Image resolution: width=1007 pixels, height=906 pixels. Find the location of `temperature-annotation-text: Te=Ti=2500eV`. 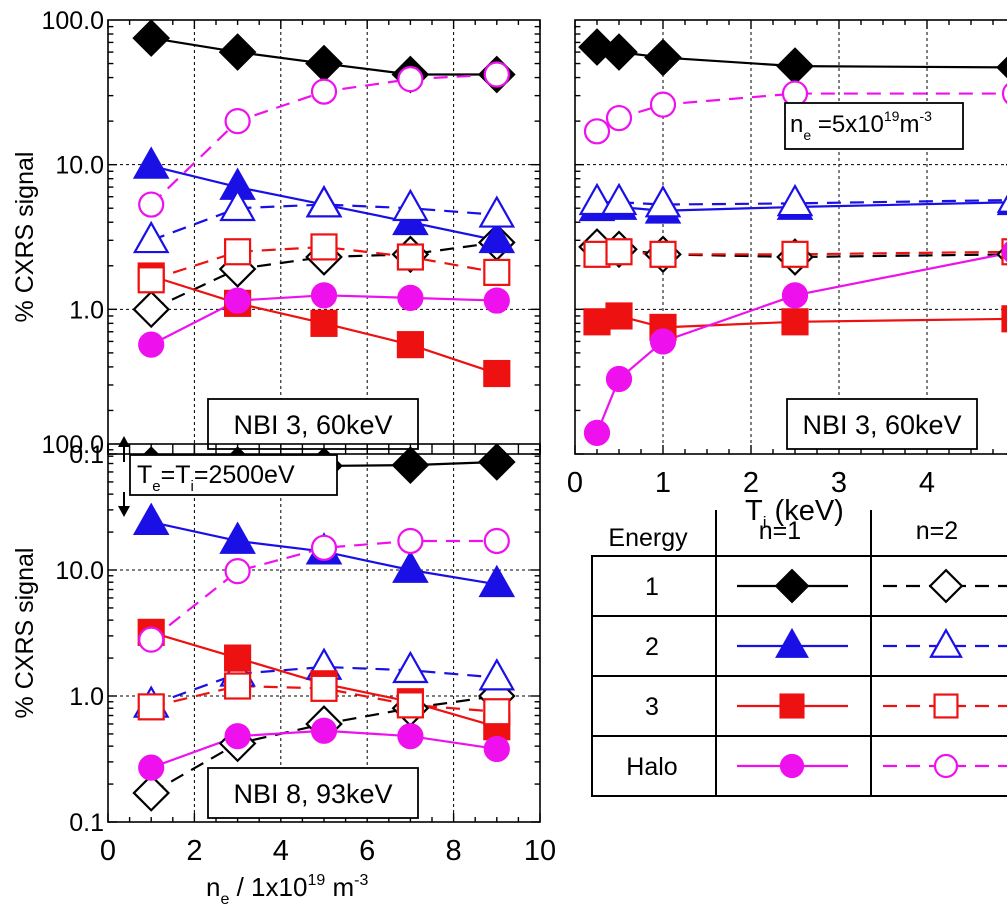

temperature-annotation-text: Te=Ti=2500eV is located at coordinates (216, 478).